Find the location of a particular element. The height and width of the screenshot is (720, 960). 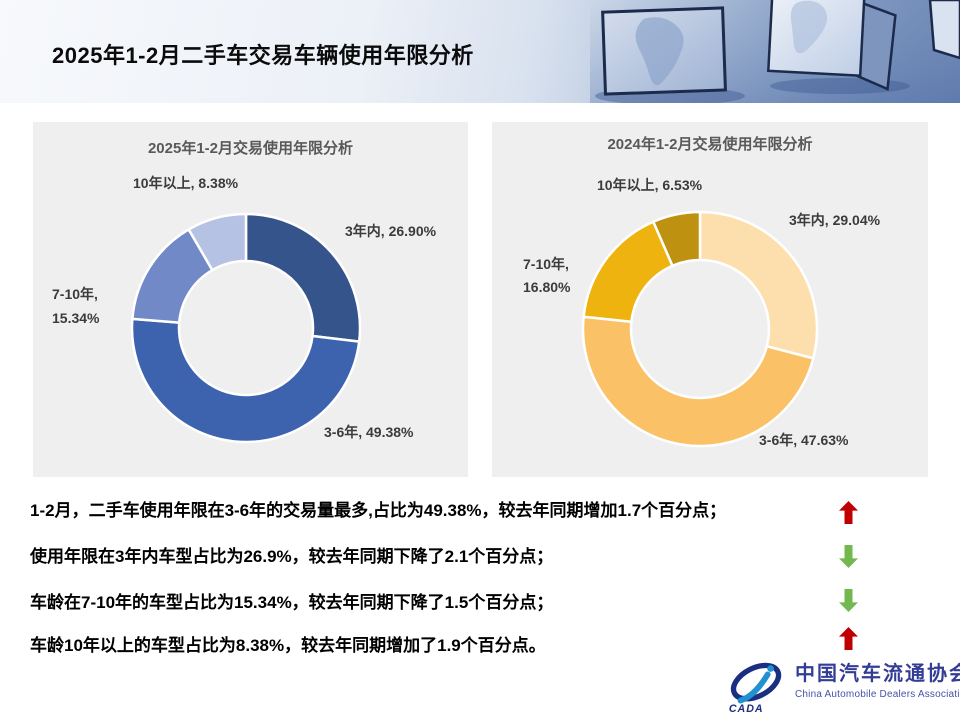

cube-left is located at coordinates (664, 51).